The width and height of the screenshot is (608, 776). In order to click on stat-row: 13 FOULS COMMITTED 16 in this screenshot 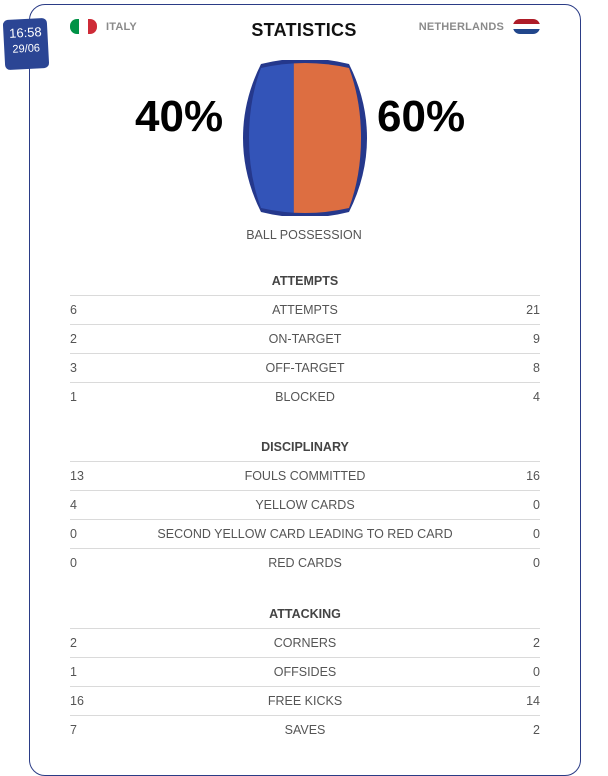, I will do `click(305, 476)`.